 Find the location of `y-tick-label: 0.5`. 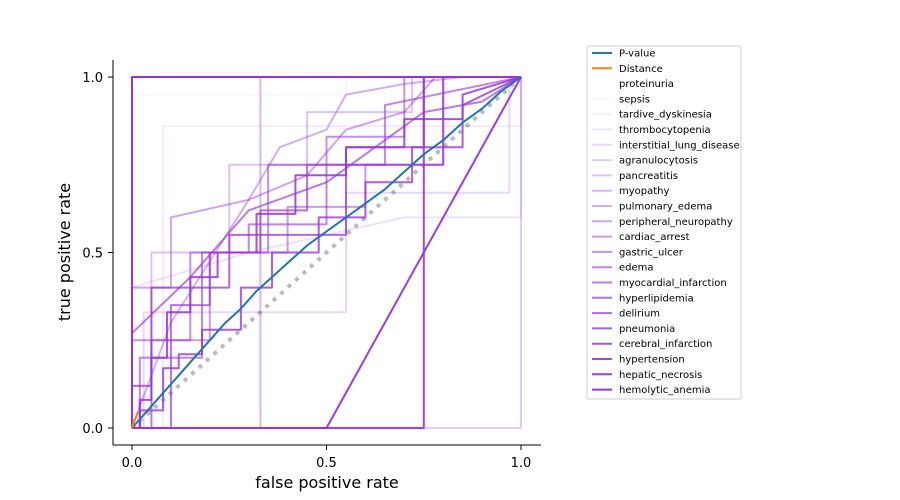

y-tick-label: 0.5 is located at coordinates (92, 254).